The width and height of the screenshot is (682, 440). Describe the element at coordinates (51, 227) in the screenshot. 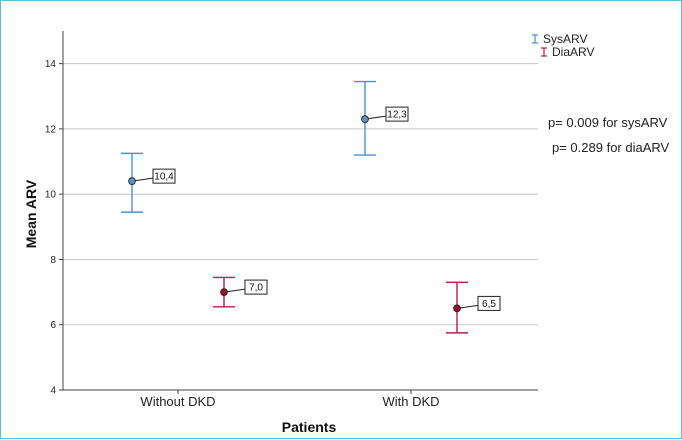

I see `y-tick-labels: 4 6 8 10 12 14` at that location.